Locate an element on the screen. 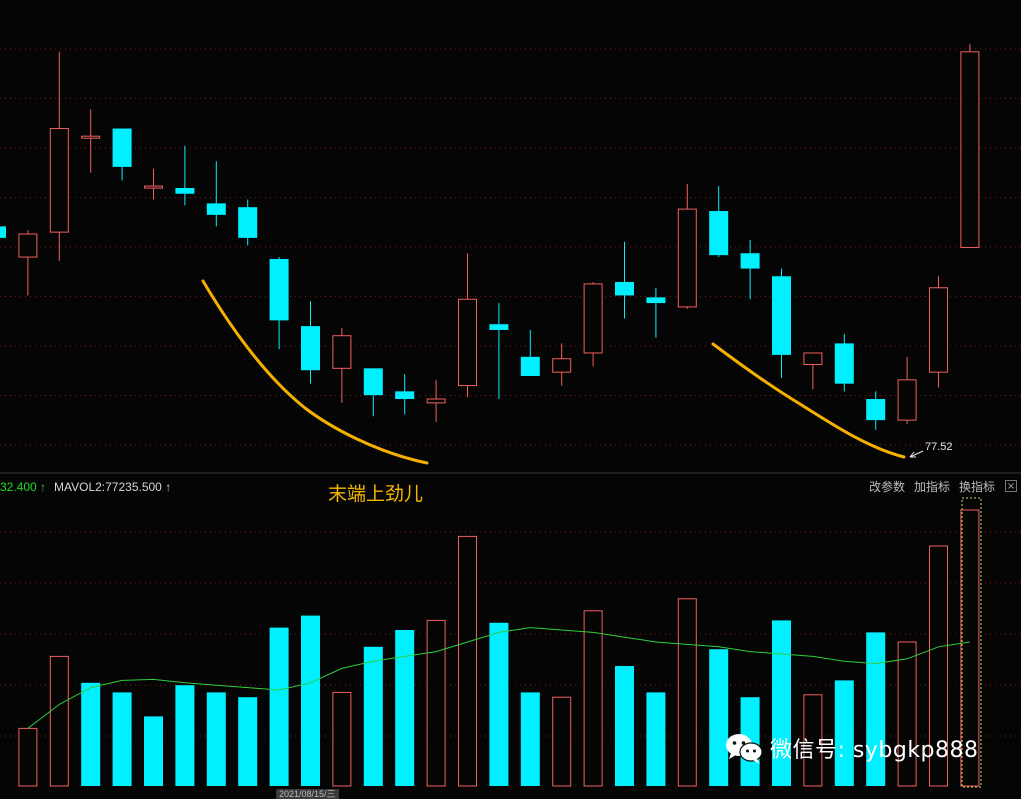  arc-annotation-left is located at coordinates (315, 372).